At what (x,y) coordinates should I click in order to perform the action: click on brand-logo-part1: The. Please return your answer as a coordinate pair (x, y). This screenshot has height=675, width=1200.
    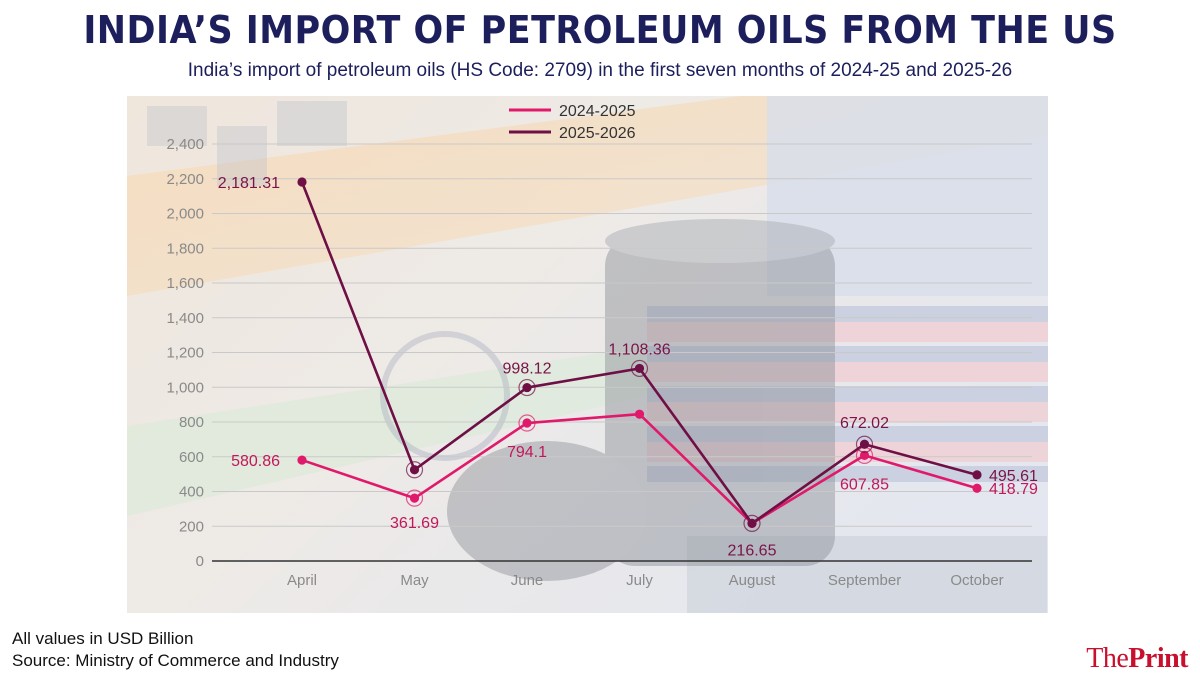
    Looking at the image, I should click on (1107, 658).